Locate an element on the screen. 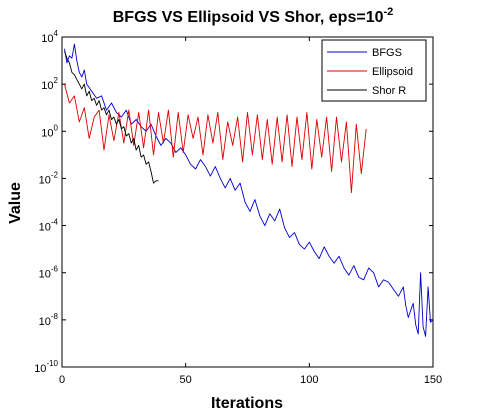  legend-label-bfgs: BFGS is located at coordinates (387, 53).